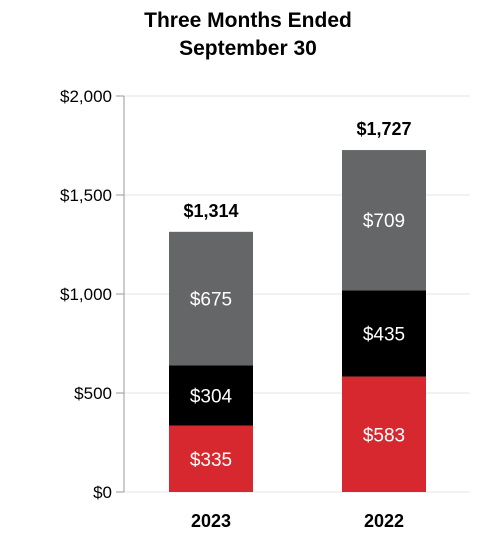  I want to click on chart-title-line-2: September 30, so click(248, 48).